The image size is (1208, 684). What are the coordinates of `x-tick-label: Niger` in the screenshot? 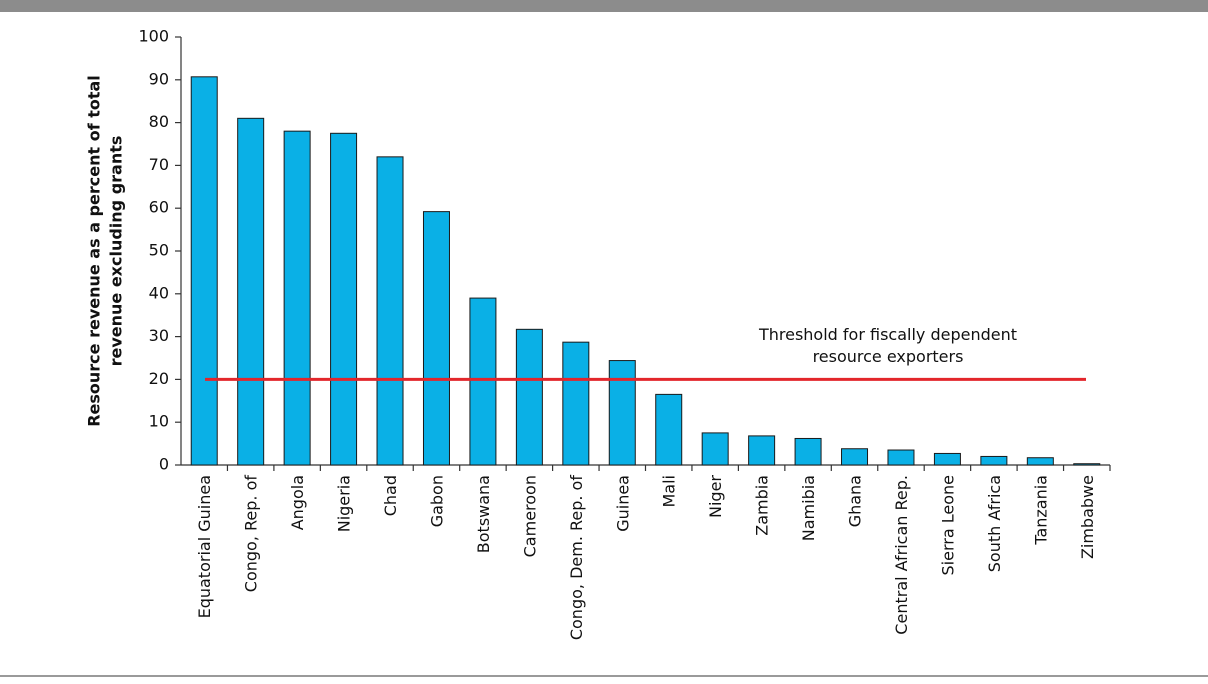 It's located at (715, 496).